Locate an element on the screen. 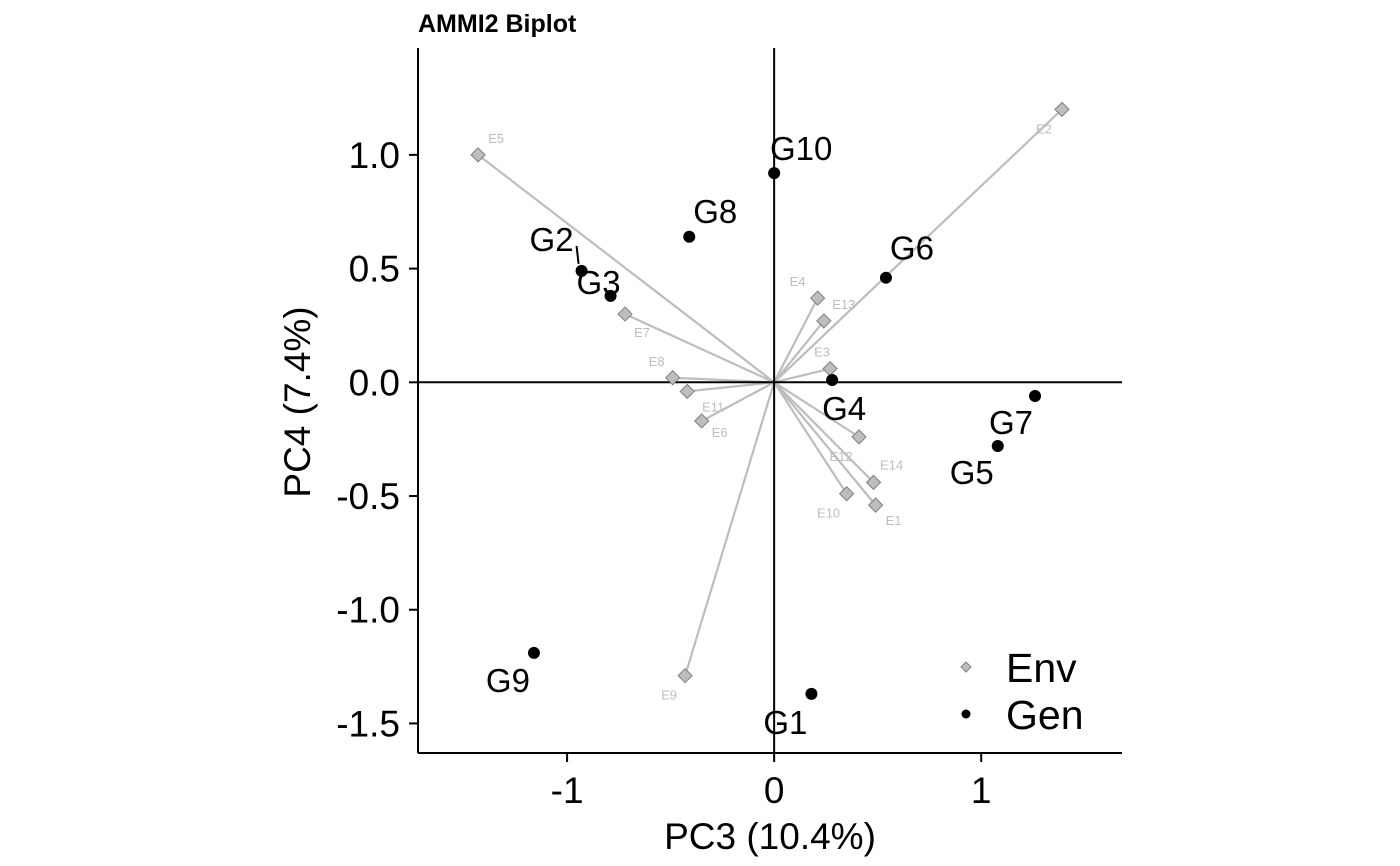 This screenshot has height=866, width=1400. chart-title: AMMI2 Biplot is located at coordinates (497, 24).